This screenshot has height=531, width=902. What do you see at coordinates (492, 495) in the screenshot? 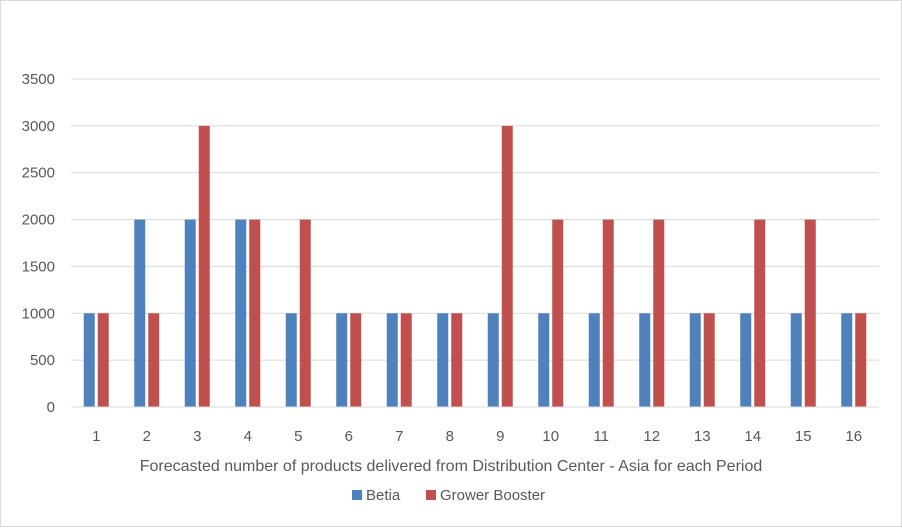
I see `legend-label-grower-booster: Grower Booster` at bounding box center [492, 495].